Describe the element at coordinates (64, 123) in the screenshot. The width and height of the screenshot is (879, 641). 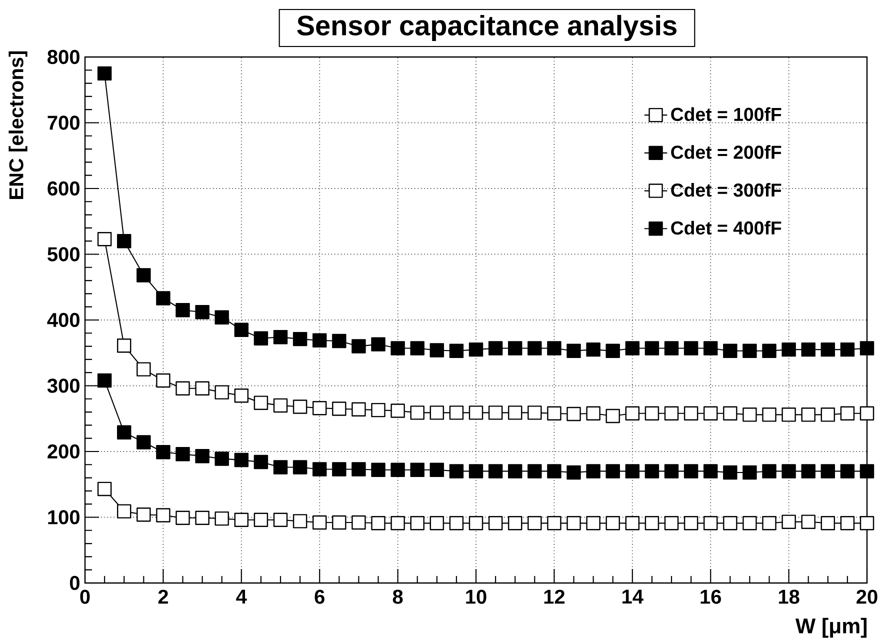
I see `y-tick-label: 700` at that location.